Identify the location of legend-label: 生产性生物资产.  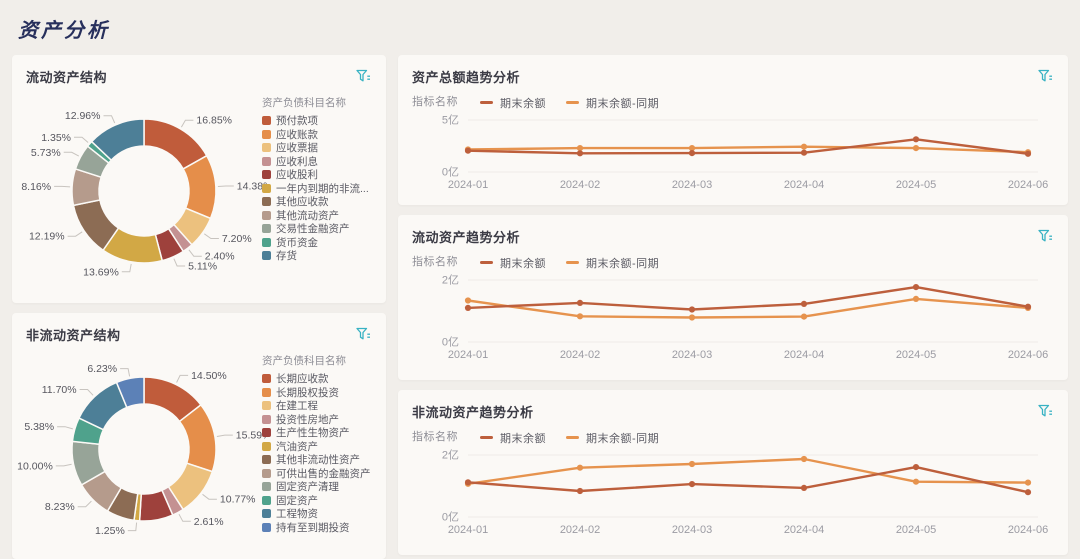
(313, 433).